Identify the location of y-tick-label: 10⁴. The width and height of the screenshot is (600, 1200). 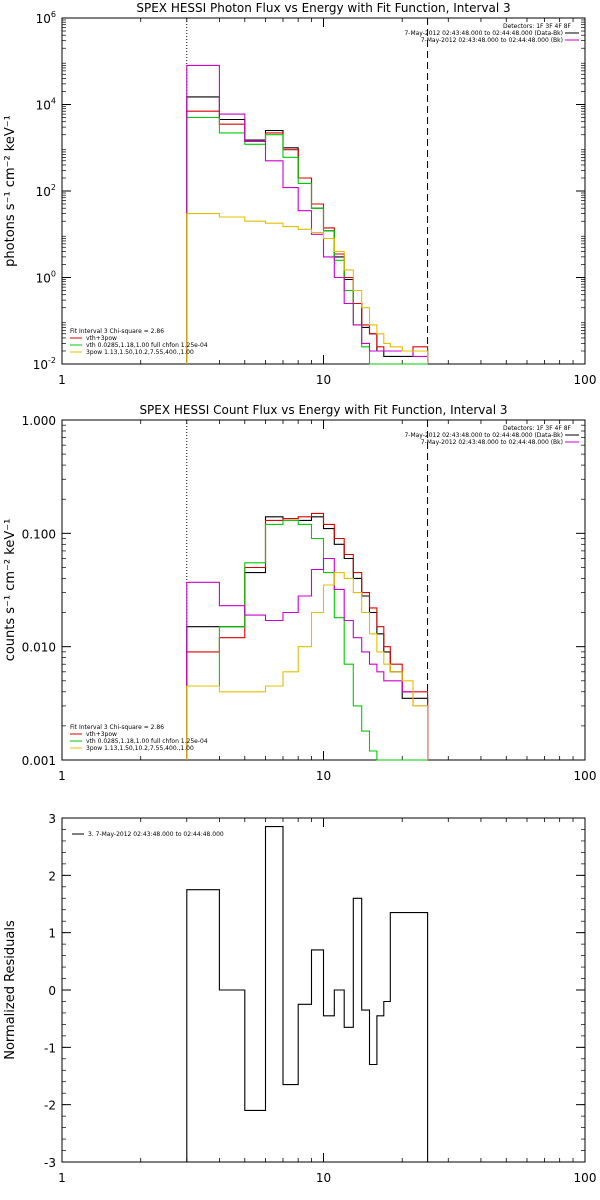
(46, 105).